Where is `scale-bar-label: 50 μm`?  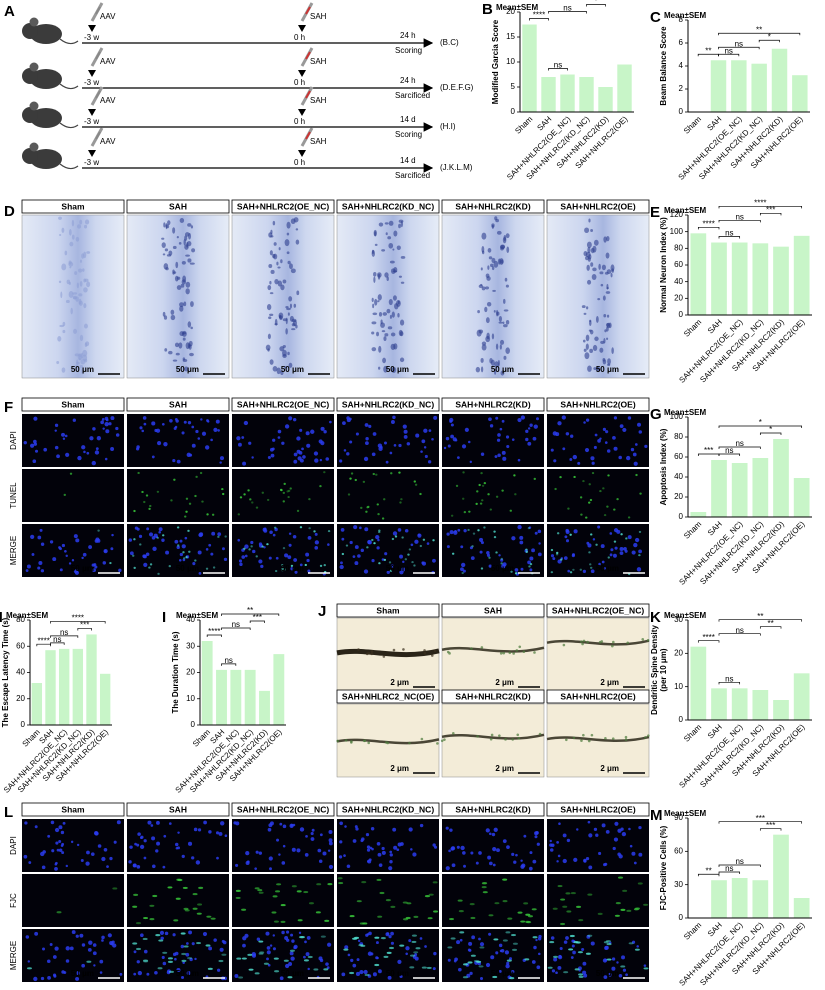 scale-bar-label: 50 μm is located at coordinates (607, 568).